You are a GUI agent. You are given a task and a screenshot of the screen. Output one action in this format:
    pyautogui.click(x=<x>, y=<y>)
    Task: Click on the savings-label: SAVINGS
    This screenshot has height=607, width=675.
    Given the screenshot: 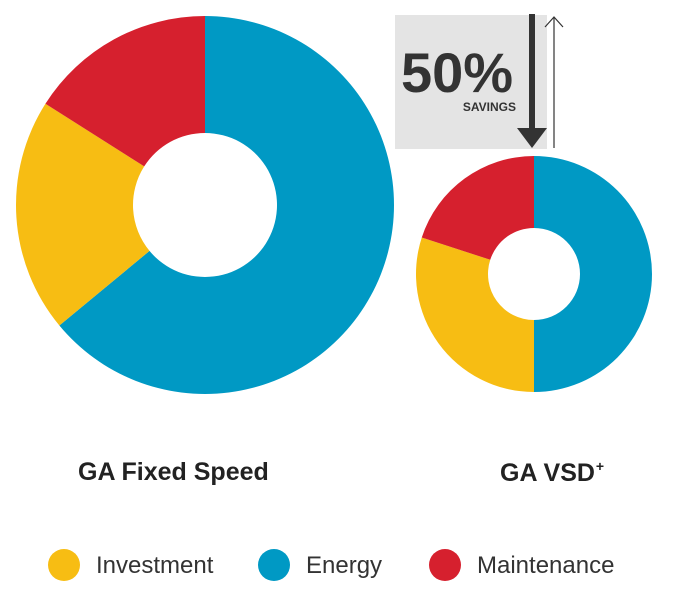 What is the action you would take?
    pyautogui.click(x=489, y=107)
    